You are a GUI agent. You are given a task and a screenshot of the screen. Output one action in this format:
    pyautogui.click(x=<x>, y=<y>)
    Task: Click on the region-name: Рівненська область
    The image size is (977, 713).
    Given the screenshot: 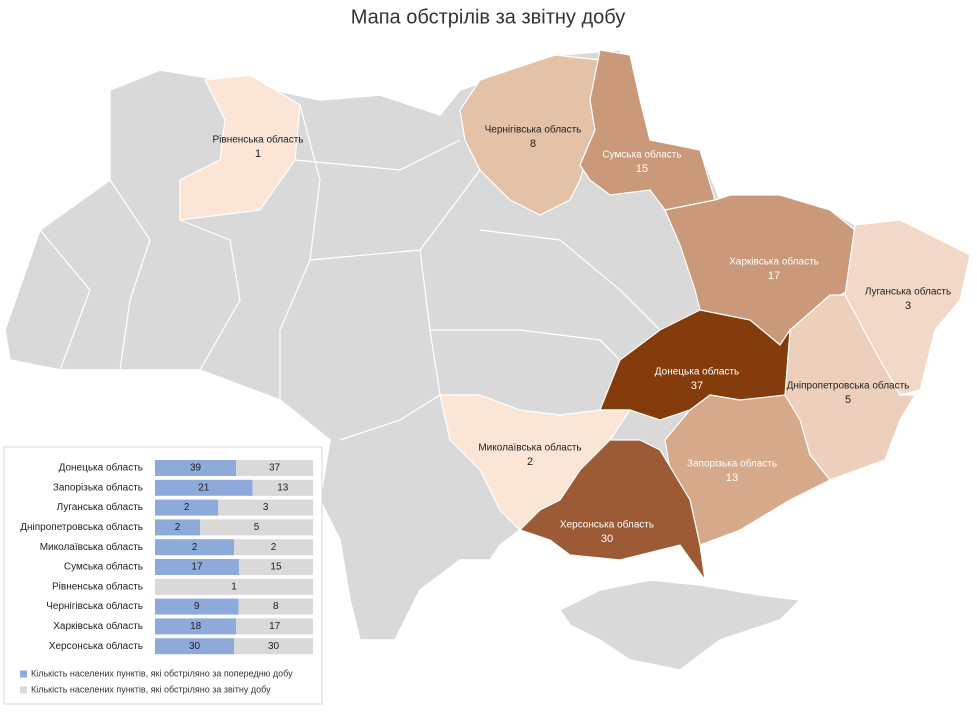 What is the action you would take?
    pyautogui.click(x=258, y=140)
    